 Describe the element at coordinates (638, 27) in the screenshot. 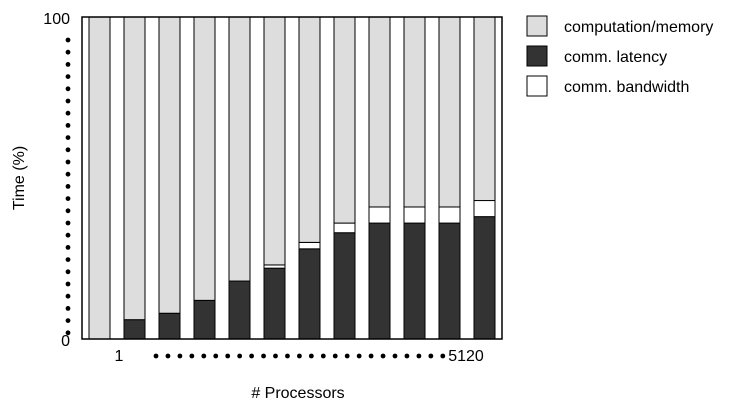

I see `legend-label-computation-memory: computation/memory` at that location.